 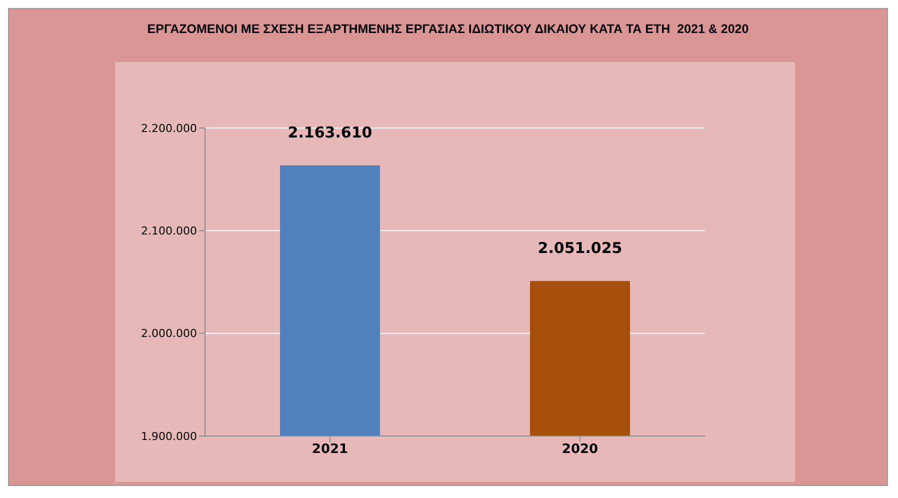 I want to click on y-tick-label: 2.200.000, so click(x=169, y=128).